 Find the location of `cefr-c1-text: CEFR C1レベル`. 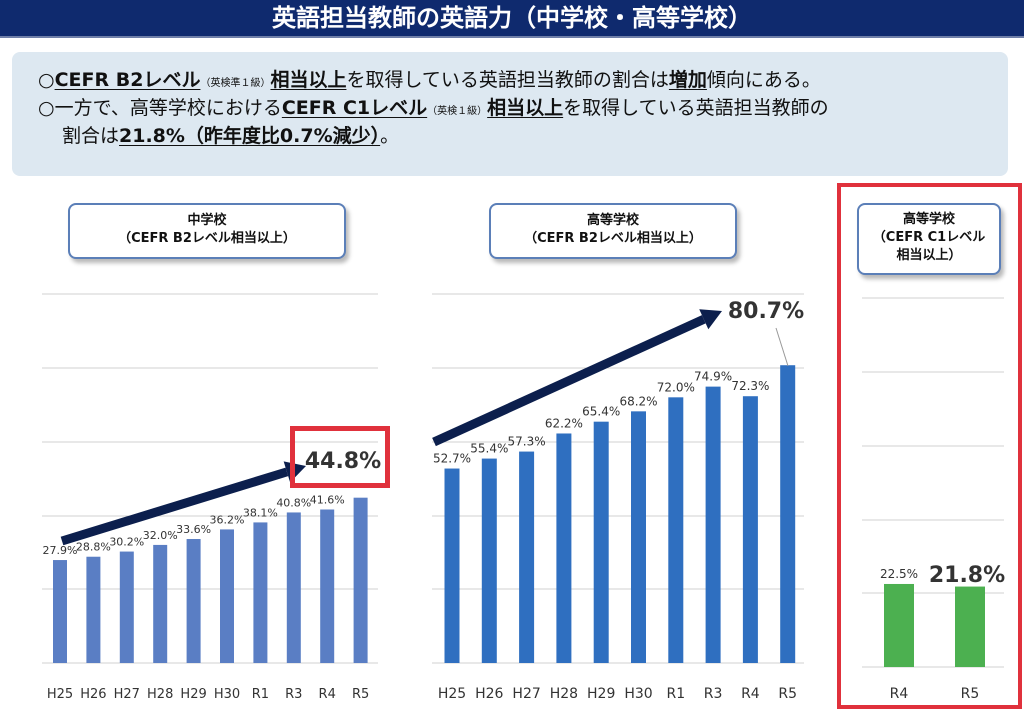

cefr-c1-text: CEFR C1レベル is located at coordinates (354, 108).